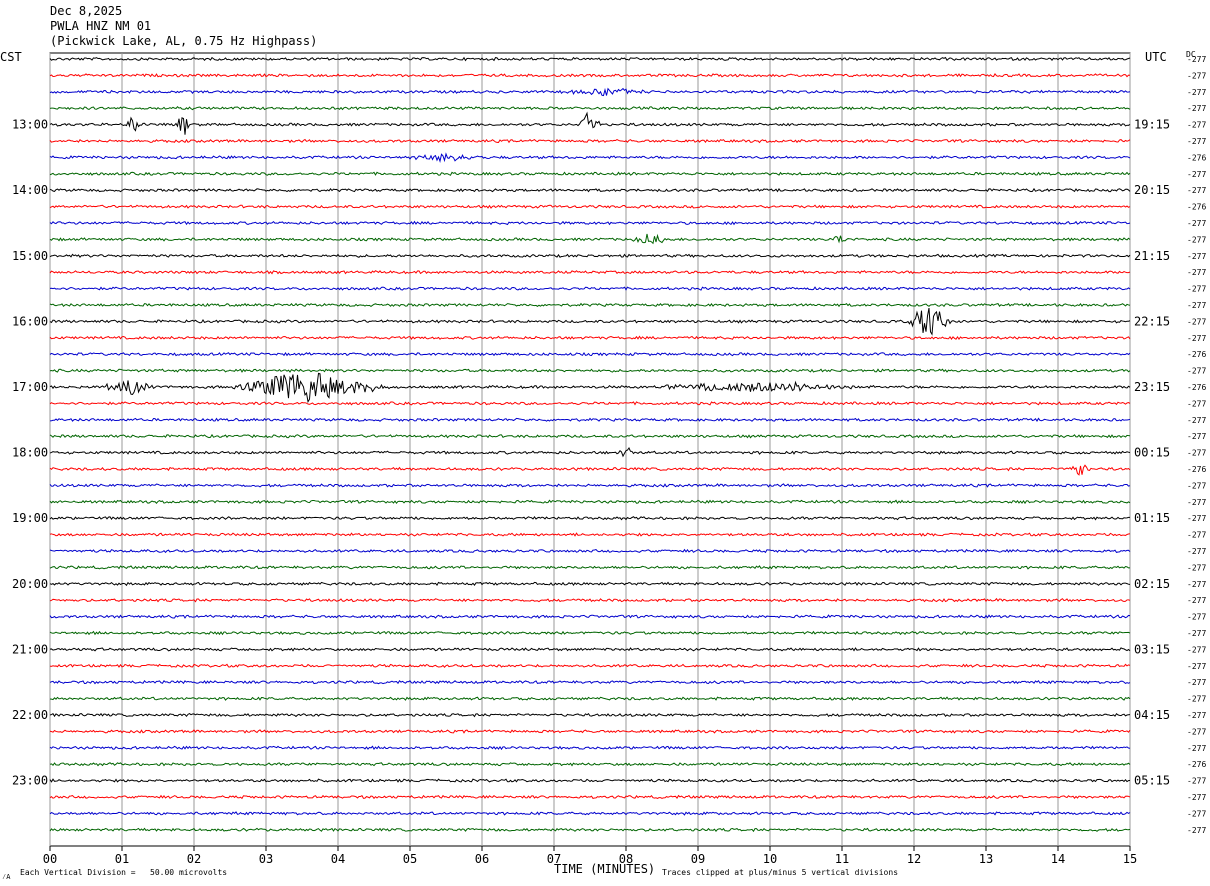  I want to click on utc-hour-label: 00:15, so click(1152, 453).